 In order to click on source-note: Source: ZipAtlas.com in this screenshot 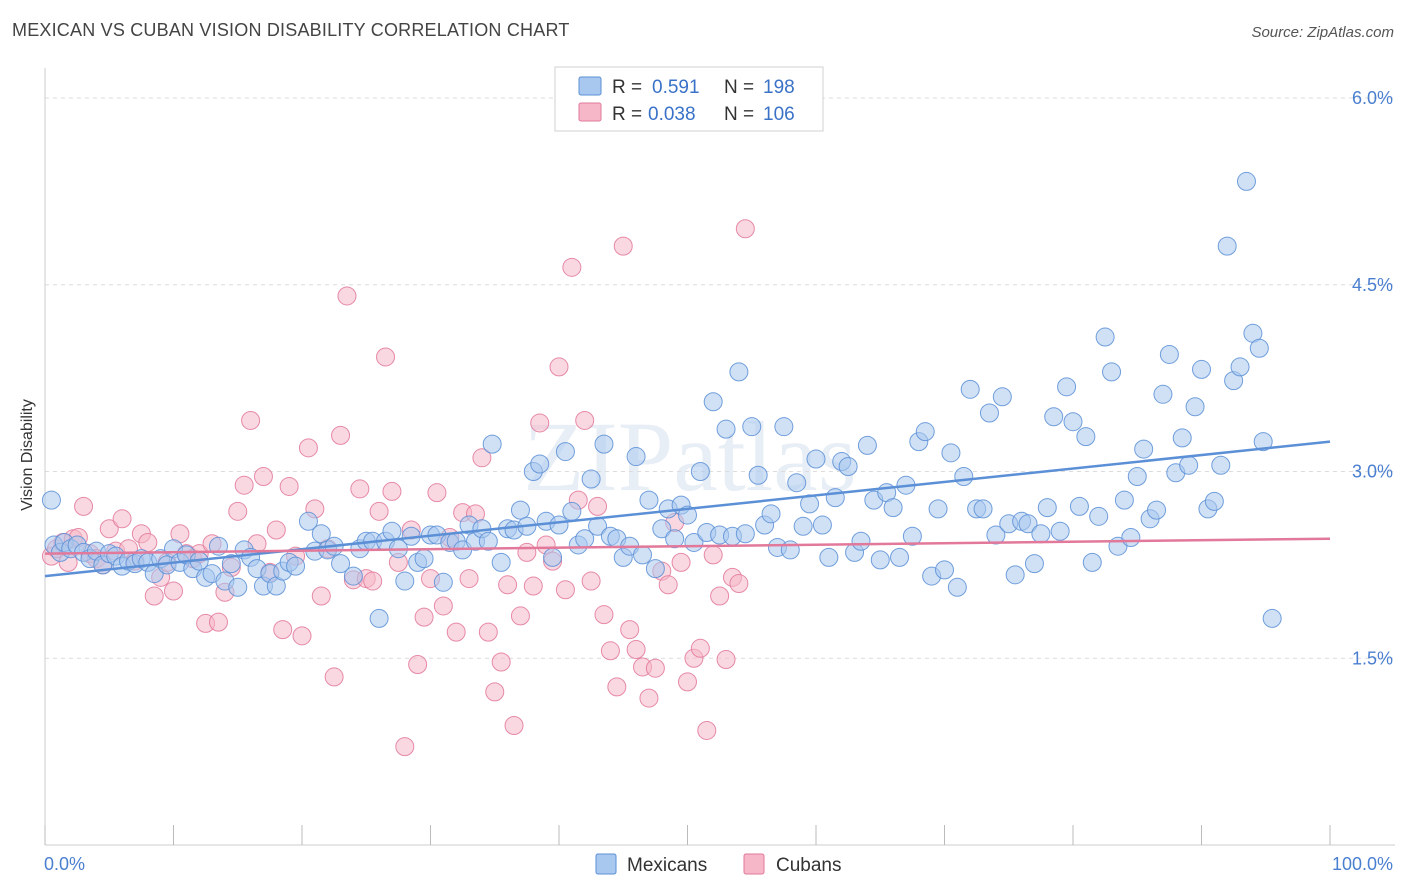, I will do `click(1322, 32)`.